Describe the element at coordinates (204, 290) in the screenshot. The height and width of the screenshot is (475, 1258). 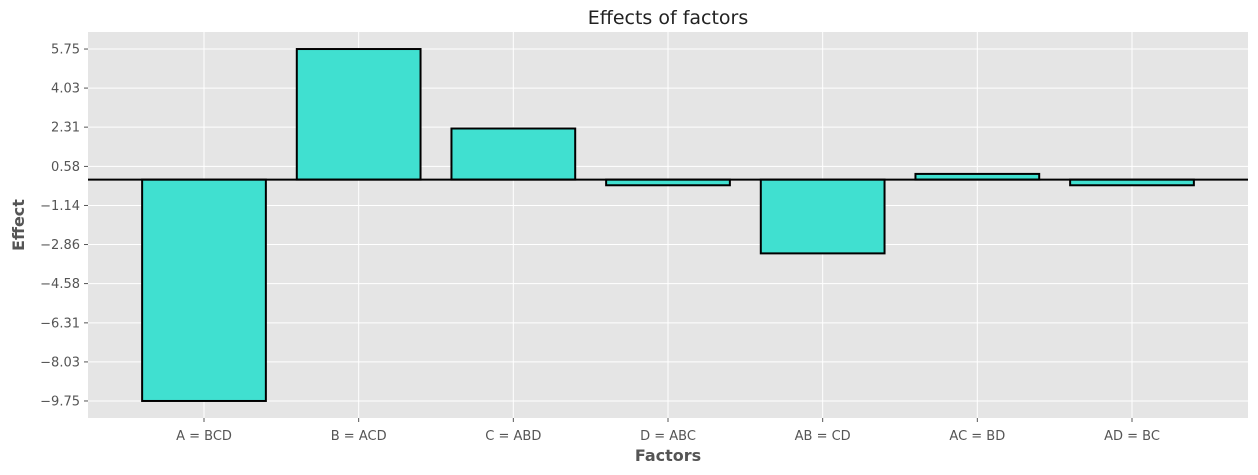
I see `bar-a-bcd` at that location.